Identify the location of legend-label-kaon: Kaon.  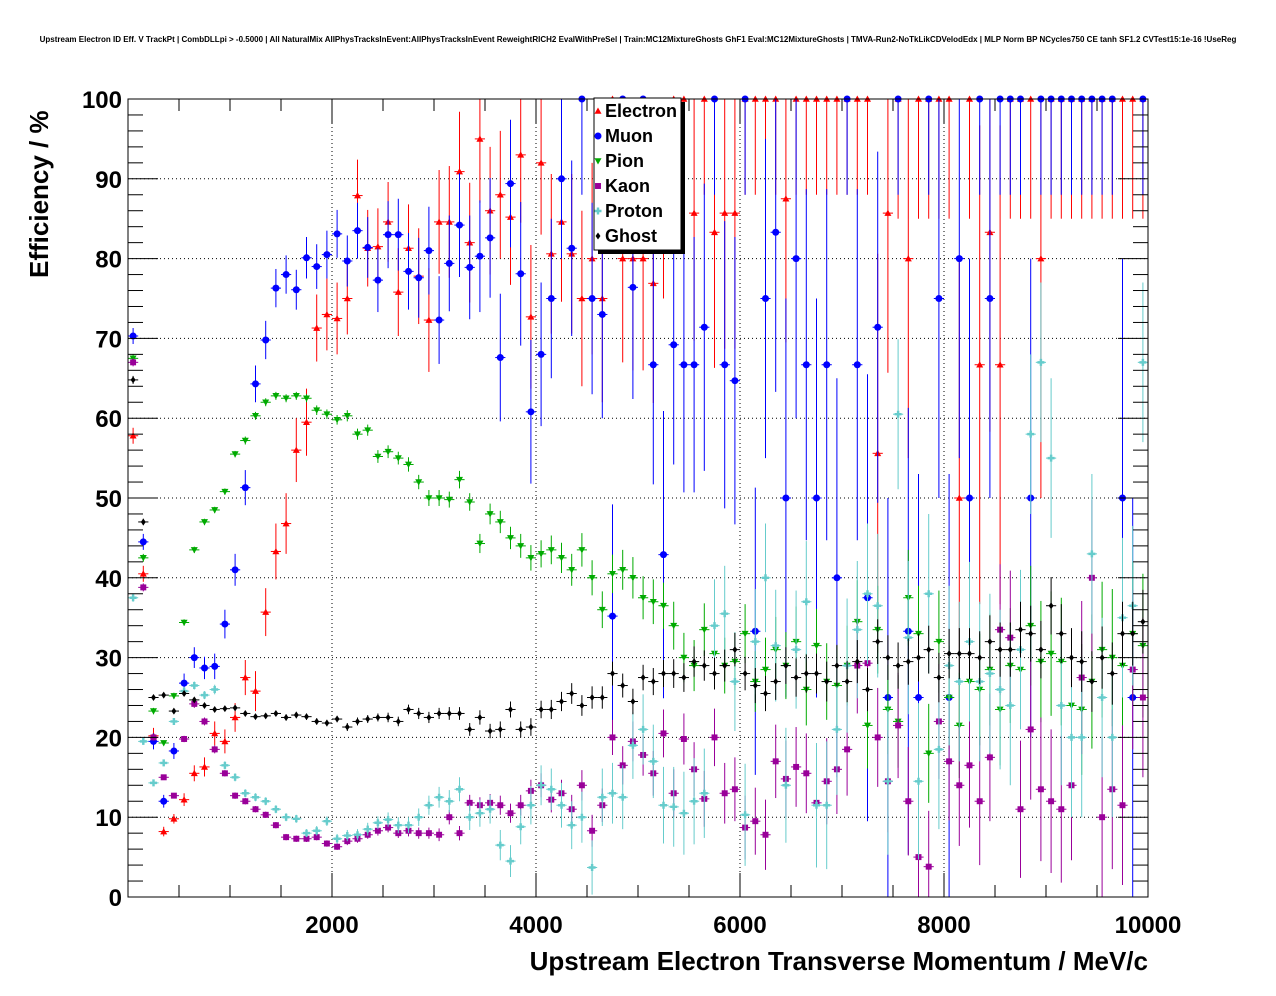
(627, 186).